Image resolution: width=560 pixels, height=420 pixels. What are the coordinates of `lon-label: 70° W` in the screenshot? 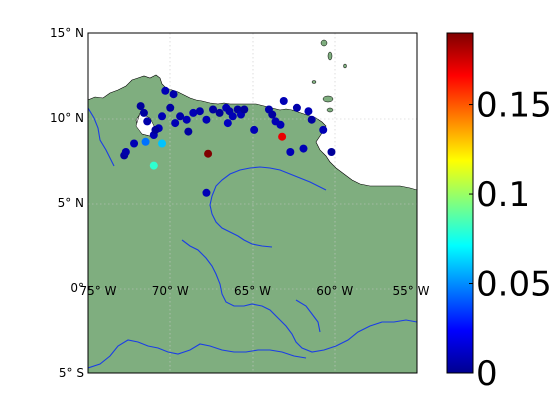 It's located at (170, 291).